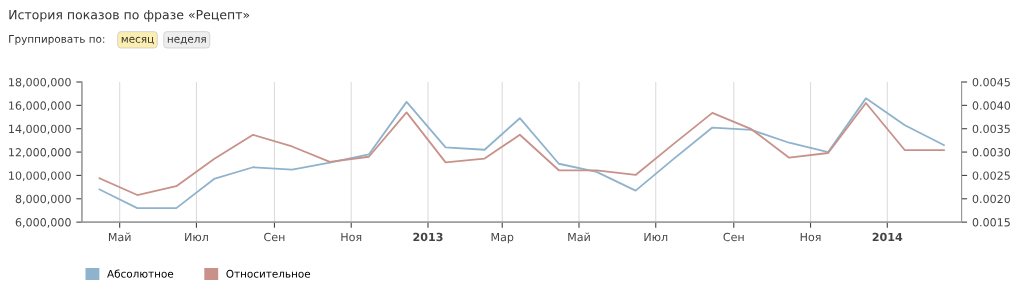 The image size is (1024, 295). What do you see at coordinates (140, 273) in the screenshot?
I see `legend-label: Абсолютное` at bounding box center [140, 273].